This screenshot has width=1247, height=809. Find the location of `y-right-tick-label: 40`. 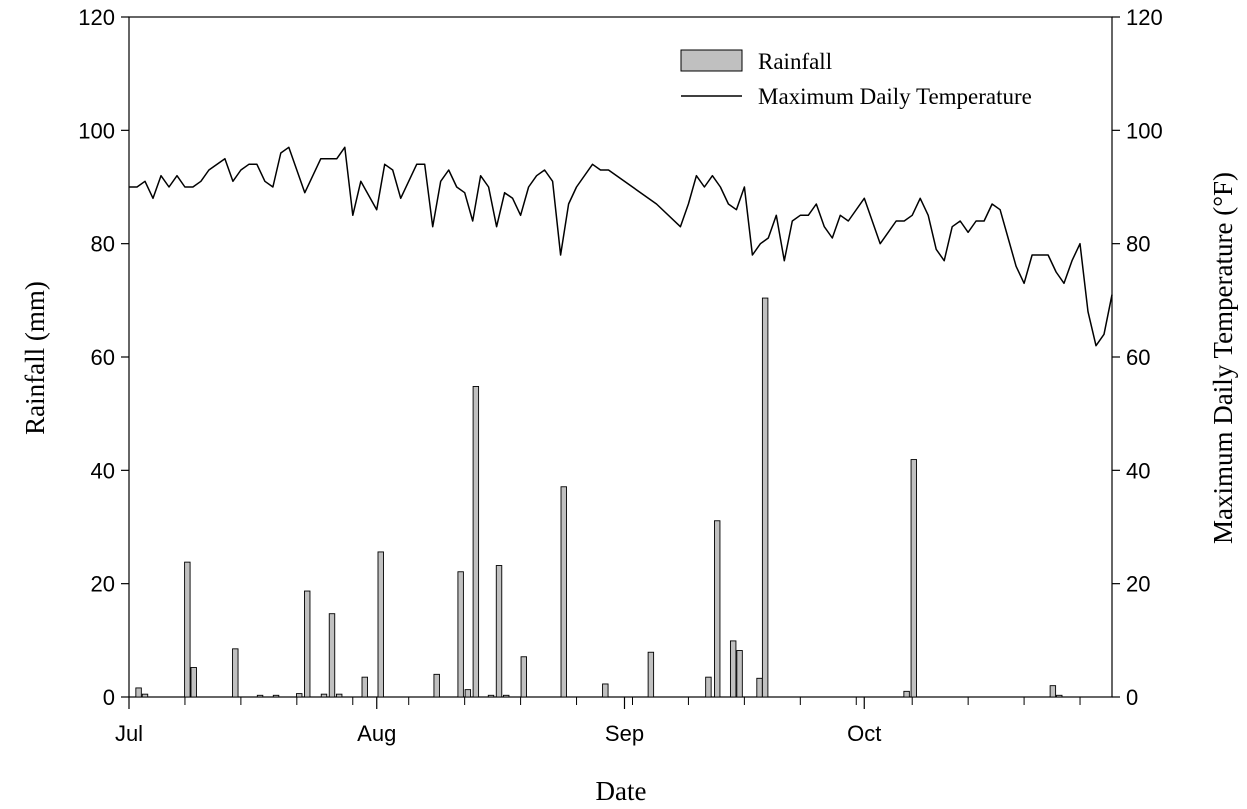

y-right-tick-label: 40 is located at coordinates (1138, 470).